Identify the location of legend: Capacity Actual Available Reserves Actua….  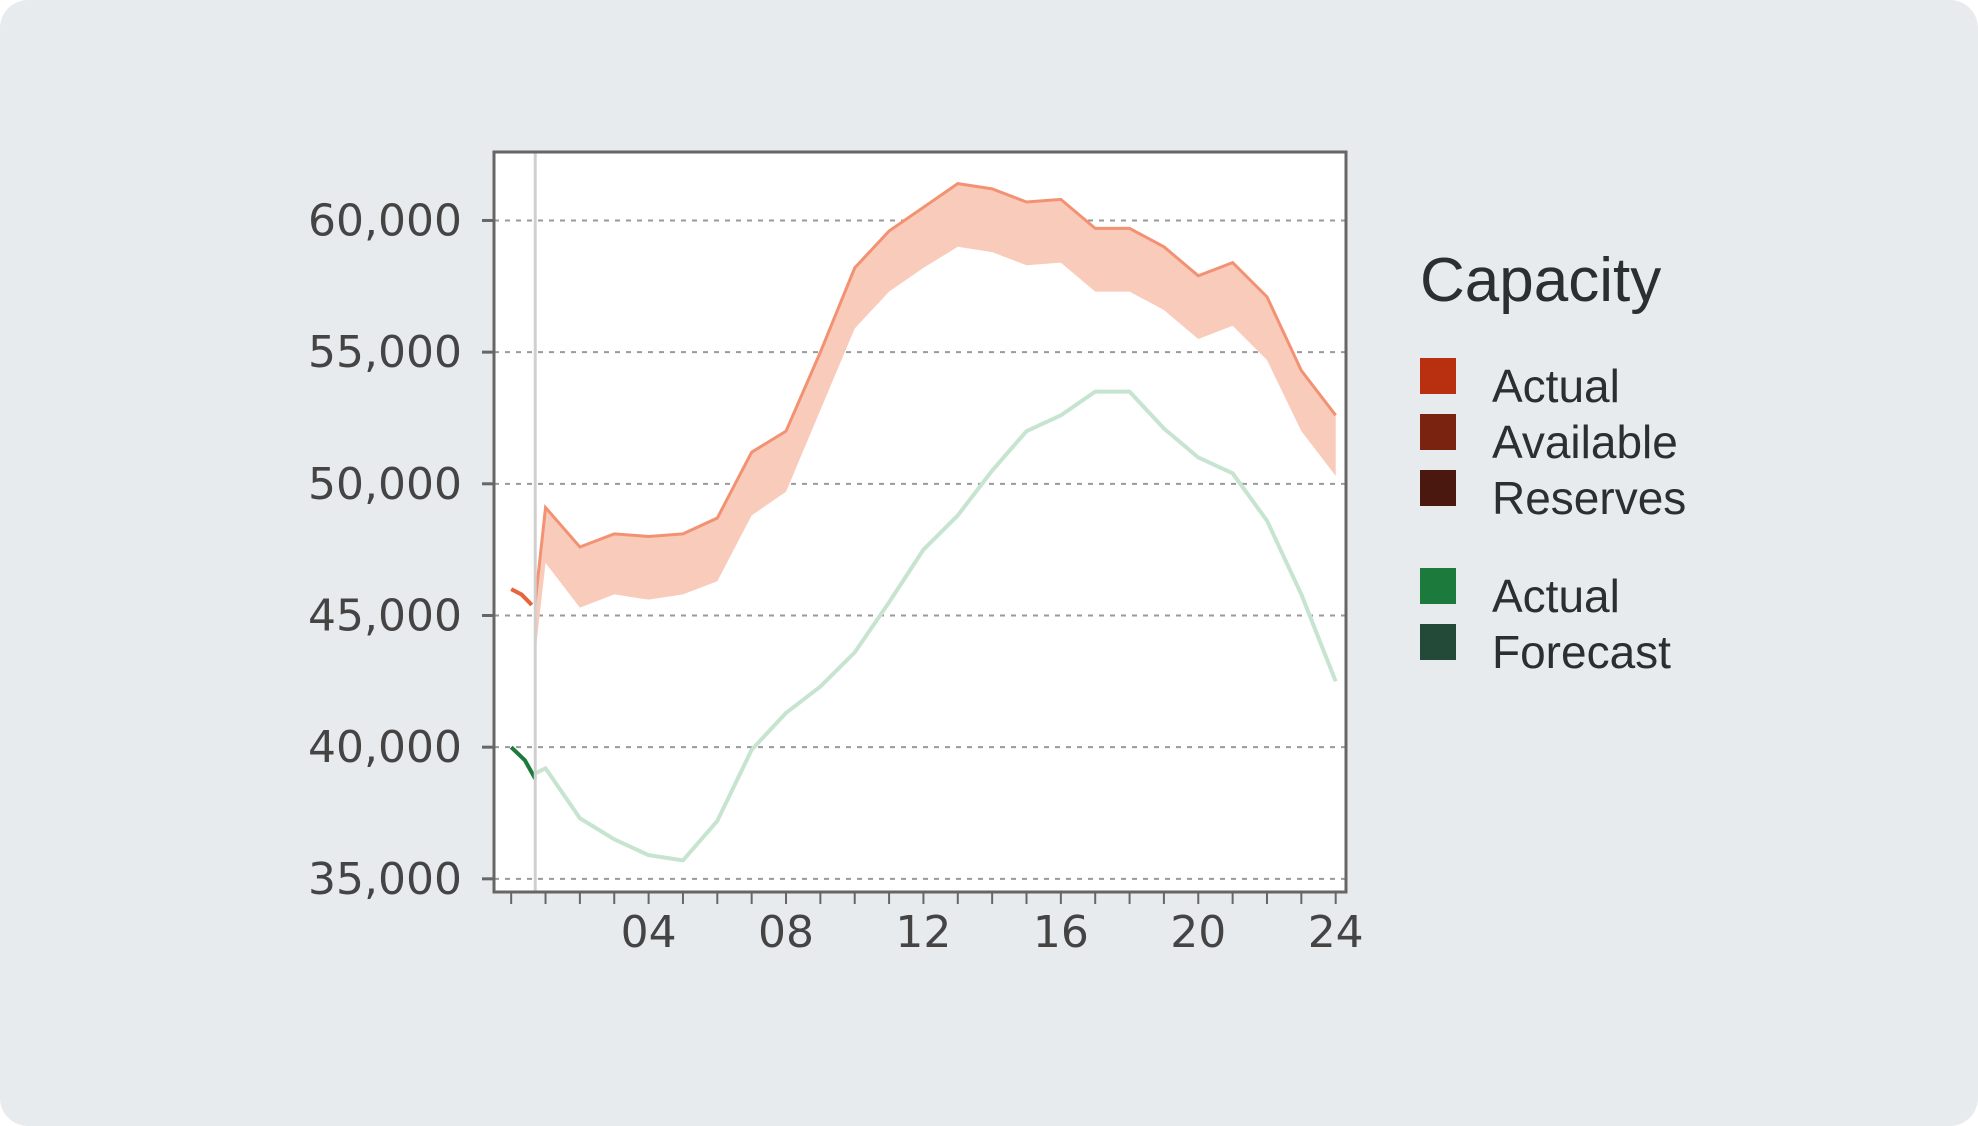
(1553, 486).